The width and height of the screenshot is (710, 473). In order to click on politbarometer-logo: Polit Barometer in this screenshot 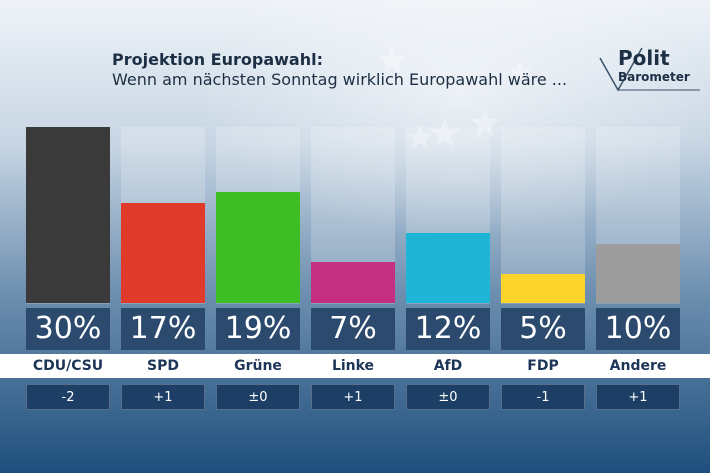, I will do `click(648, 70)`.